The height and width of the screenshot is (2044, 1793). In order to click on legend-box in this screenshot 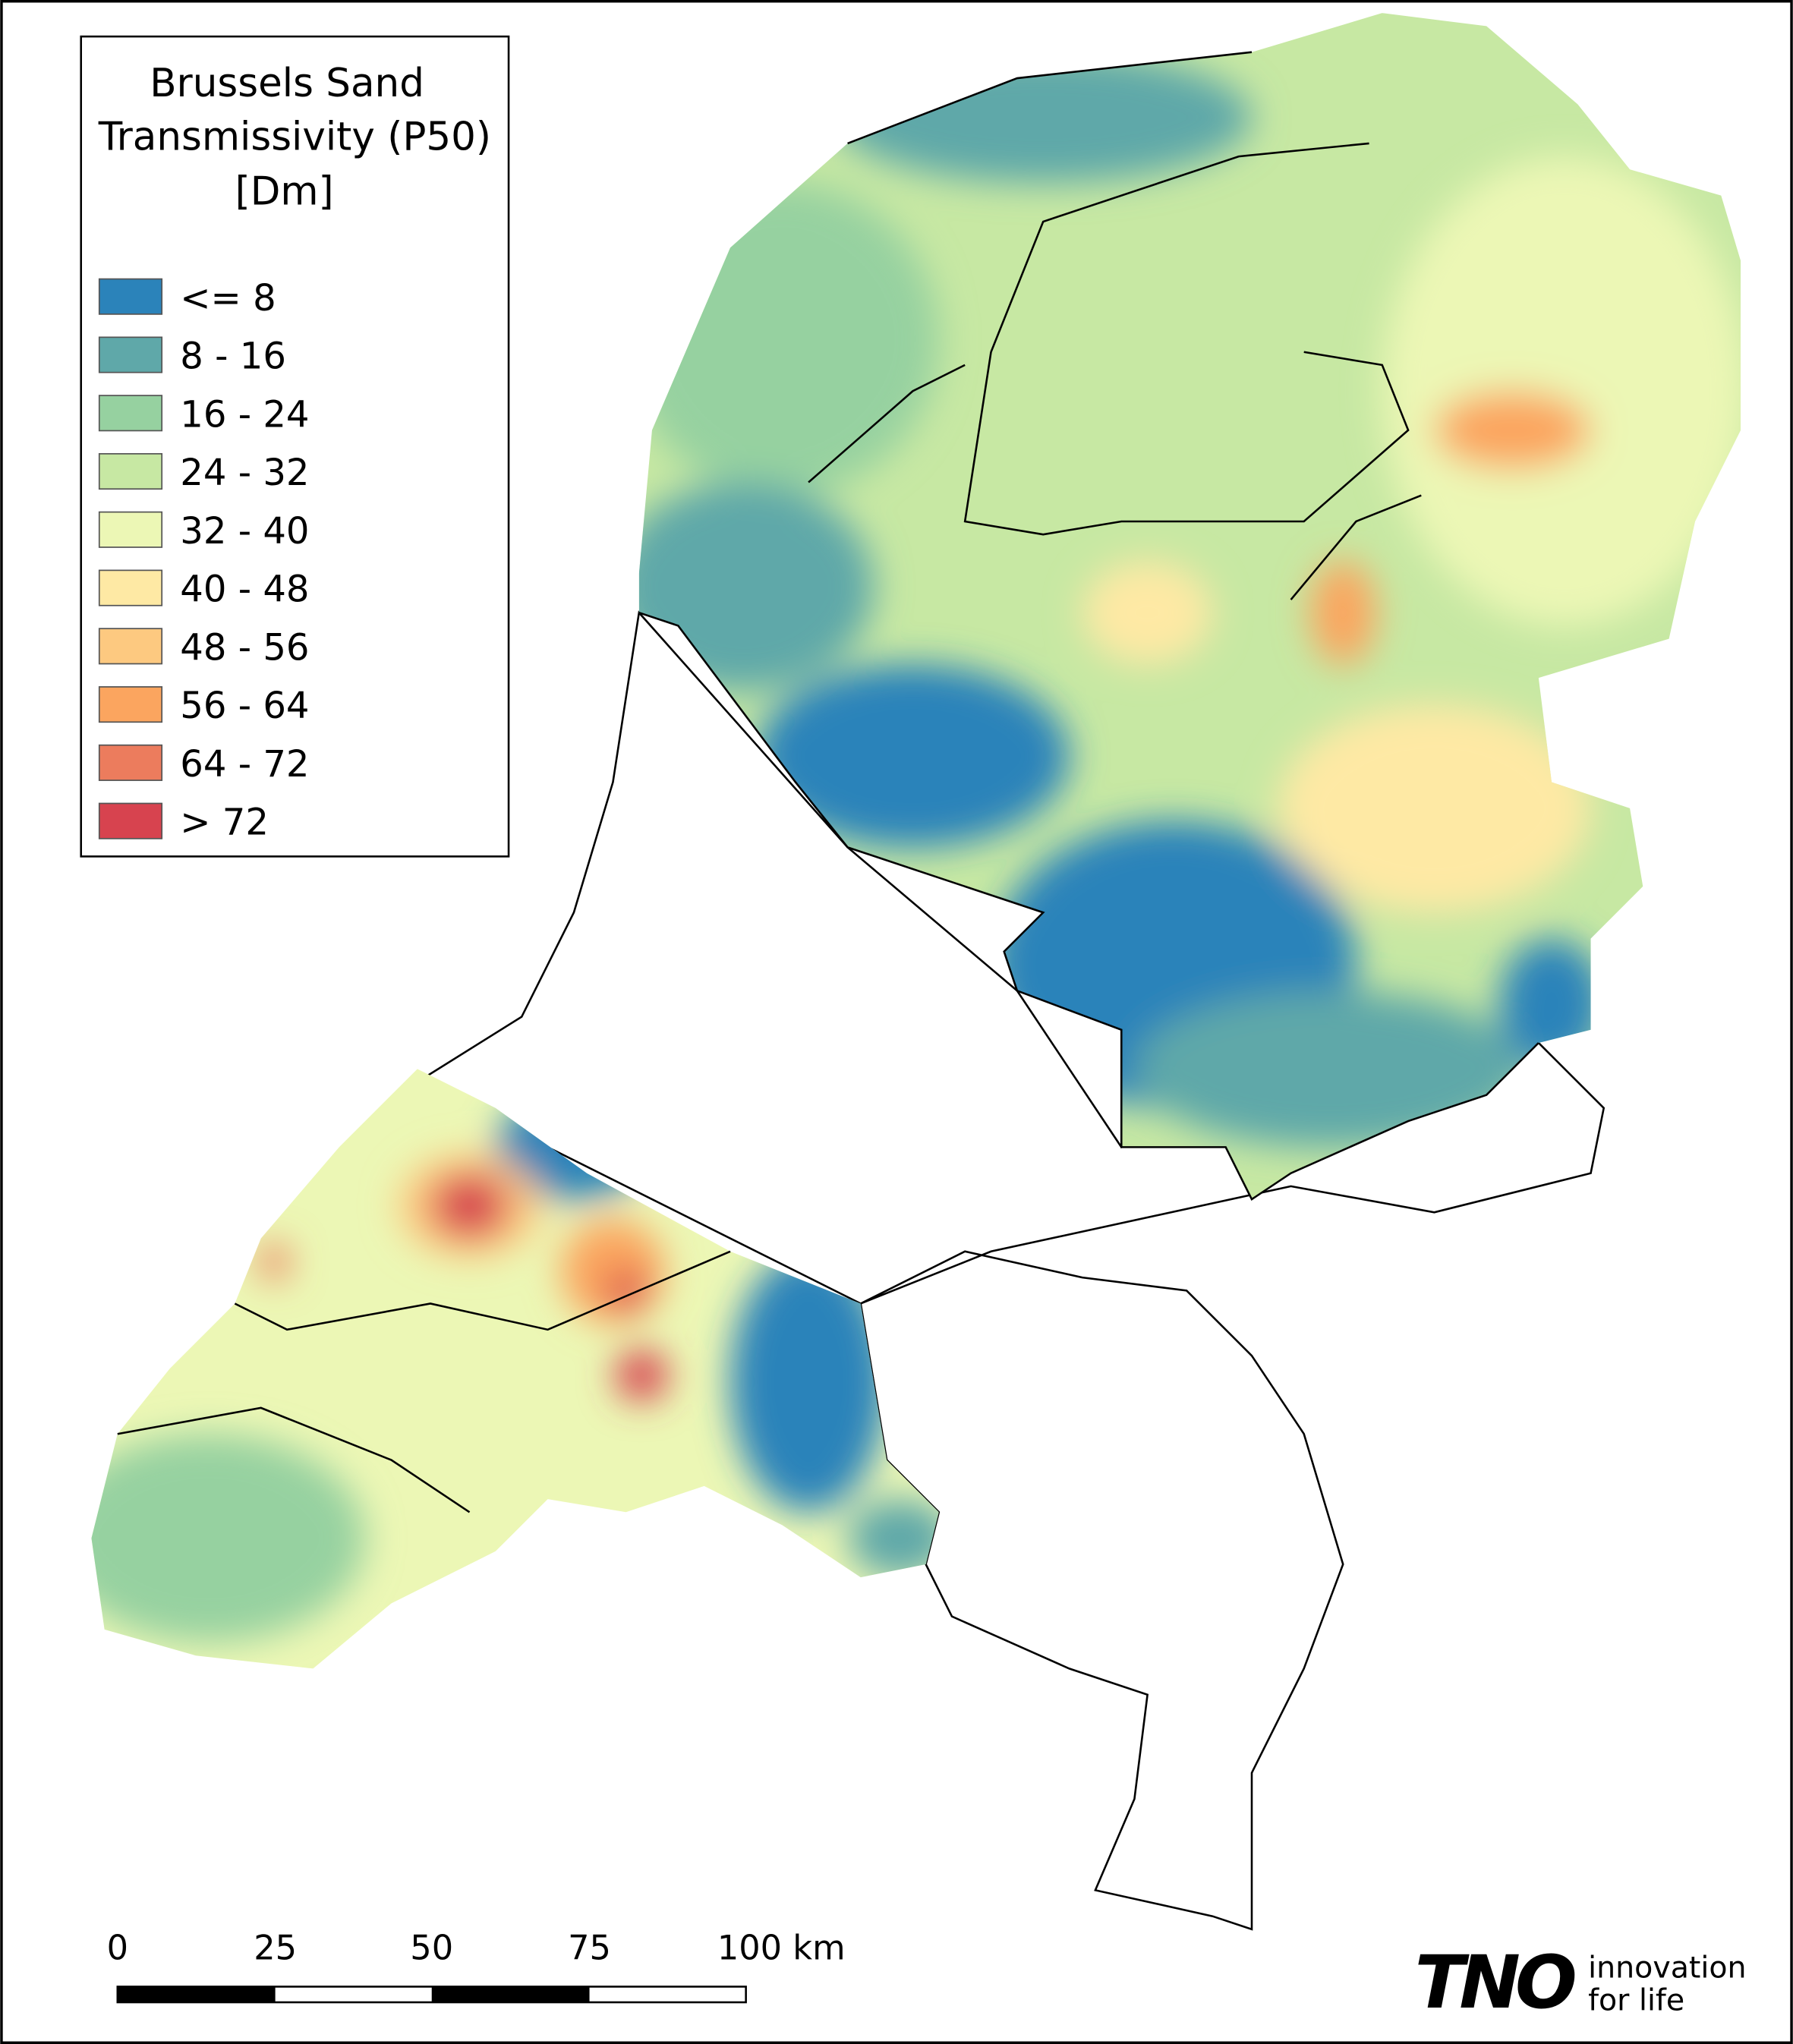, I will do `click(295, 446)`.